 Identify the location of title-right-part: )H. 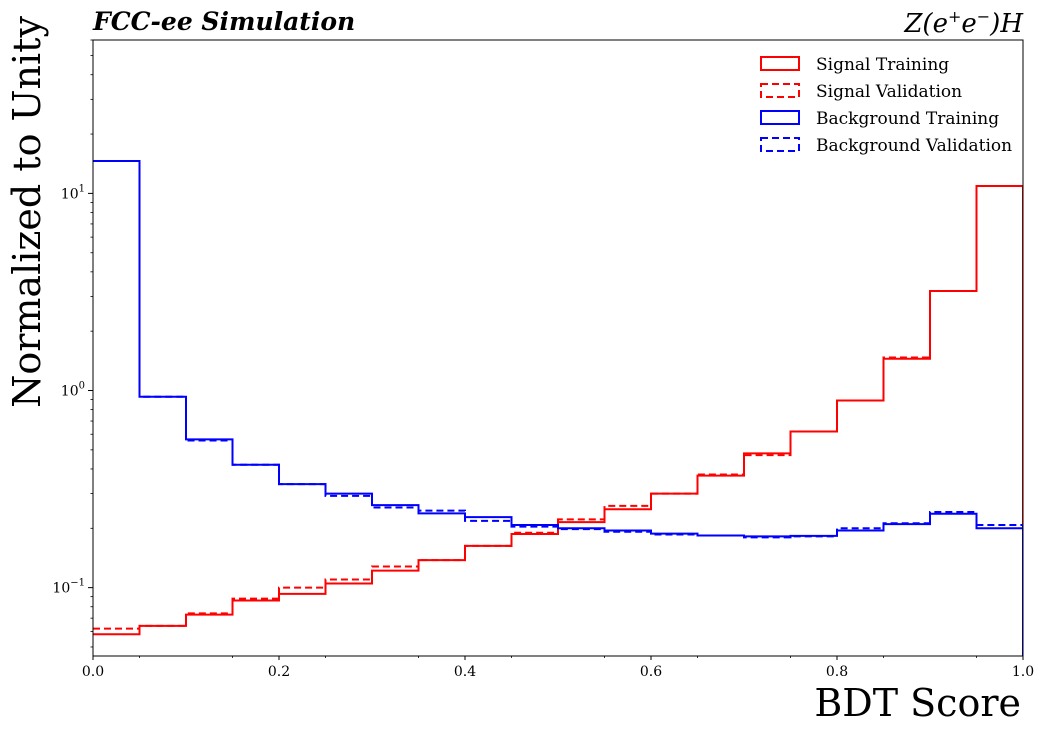
(1006, 24).